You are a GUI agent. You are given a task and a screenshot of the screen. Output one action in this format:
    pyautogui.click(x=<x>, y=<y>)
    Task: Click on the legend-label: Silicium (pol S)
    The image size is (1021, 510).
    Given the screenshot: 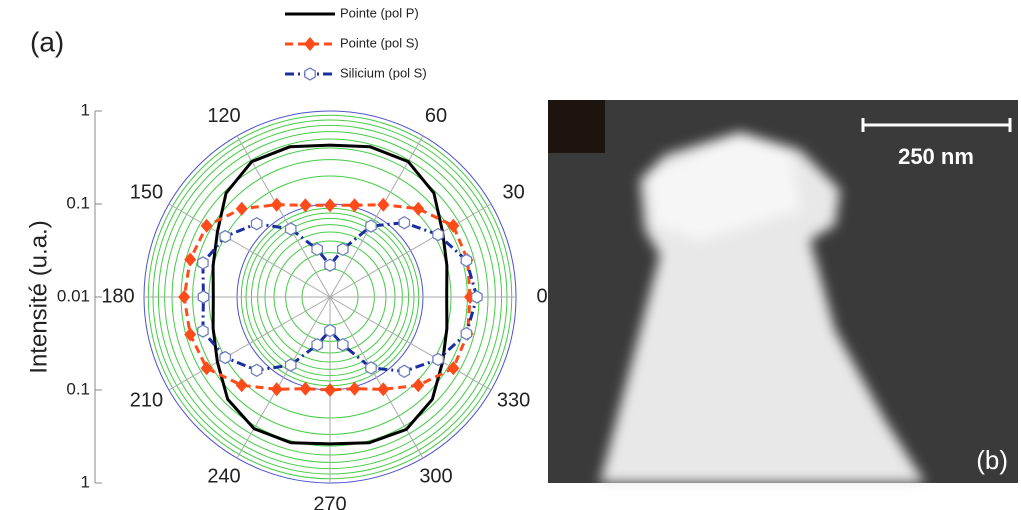 What is the action you would take?
    pyautogui.click(x=383, y=72)
    